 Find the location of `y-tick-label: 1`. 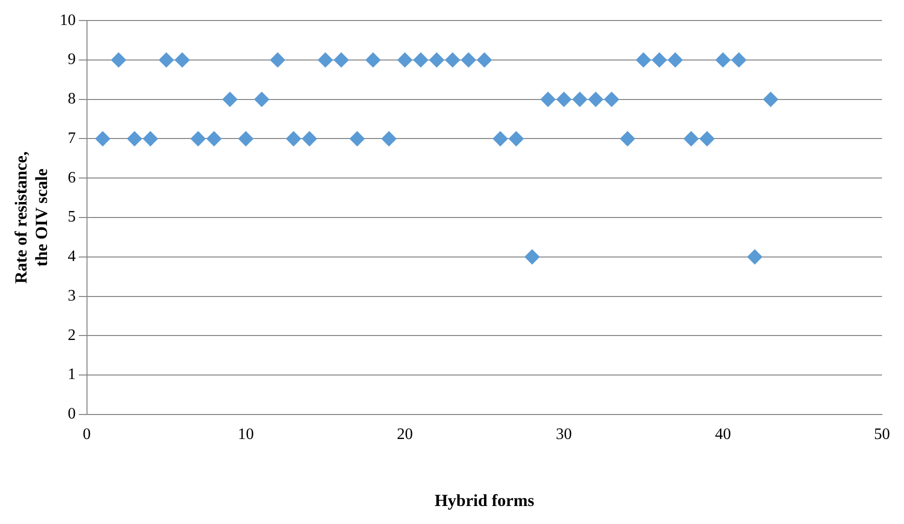

y-tick-label: 1 is located at coordinates (72, 375).